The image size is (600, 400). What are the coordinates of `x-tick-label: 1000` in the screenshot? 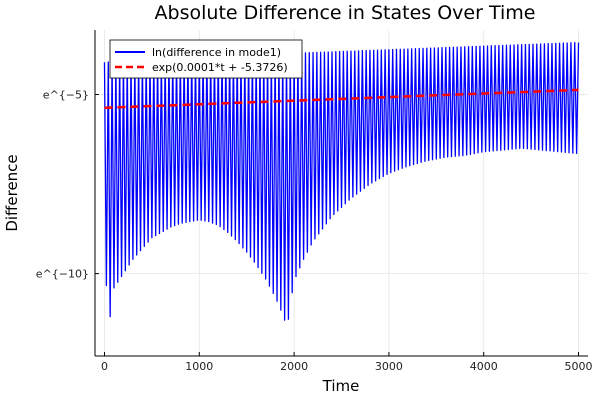 It's located at (199, 366).